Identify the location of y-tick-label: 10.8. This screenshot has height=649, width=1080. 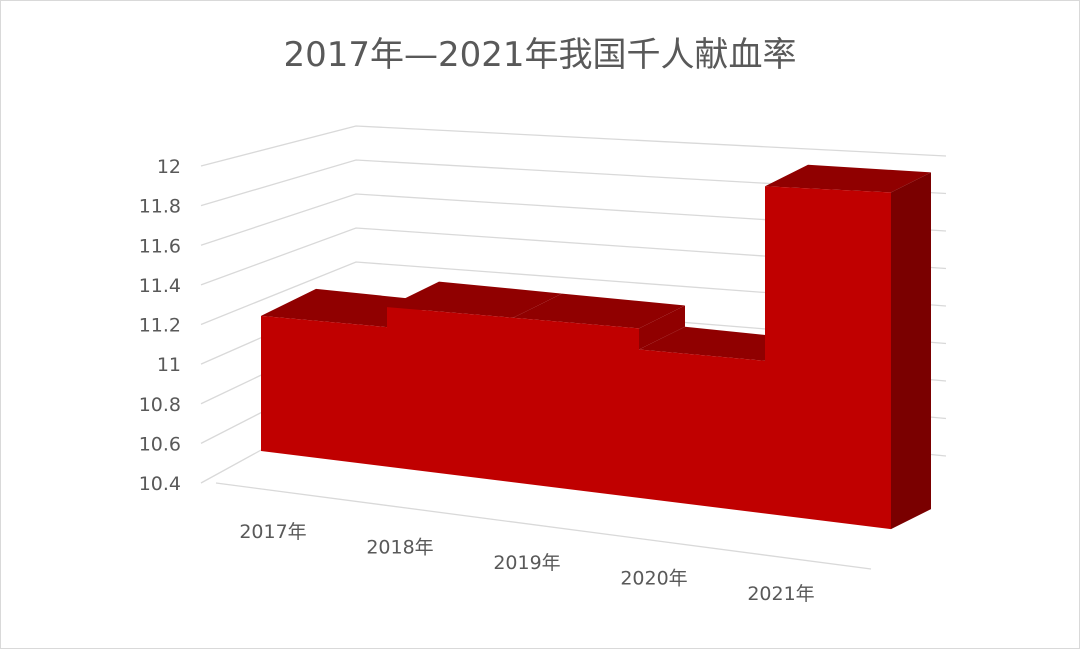
(160, 405).